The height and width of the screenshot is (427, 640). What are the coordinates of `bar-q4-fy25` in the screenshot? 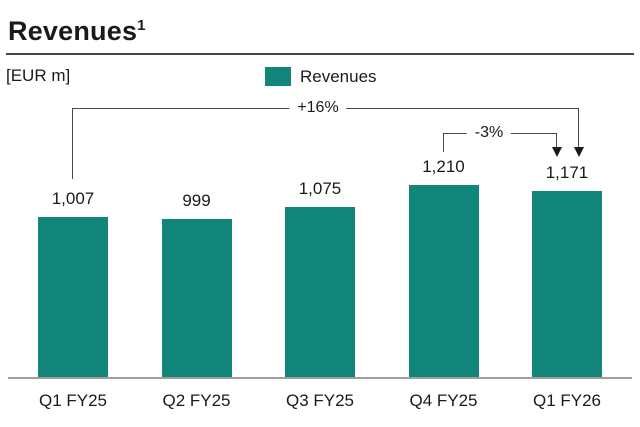 It's located at (443, 281).